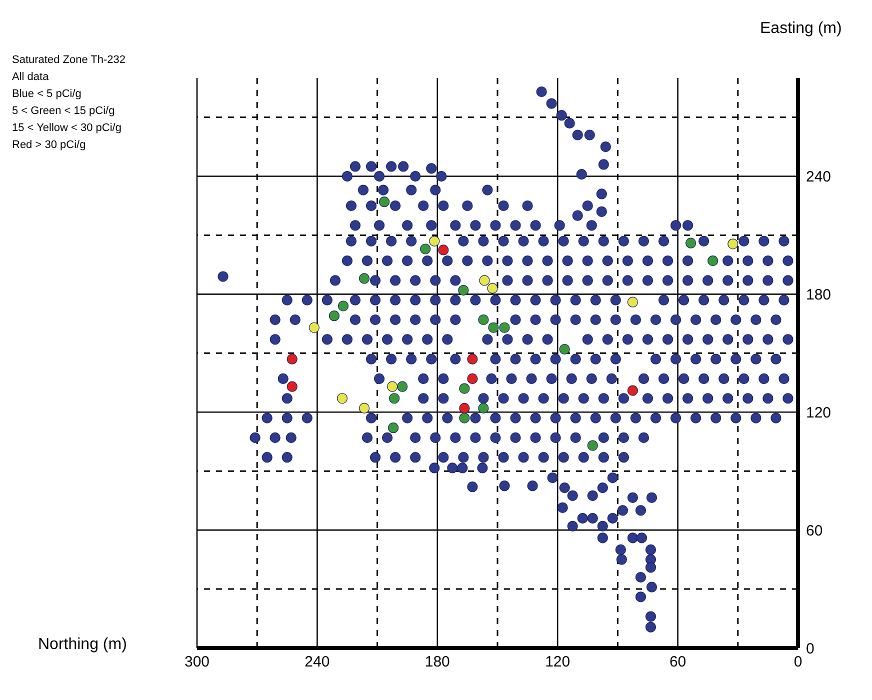 This screenshot has width=872, height=700. What do you see at coordinates (31, 77) in the screenshot?
I see `text: All data` at bounding box center [31, 77].